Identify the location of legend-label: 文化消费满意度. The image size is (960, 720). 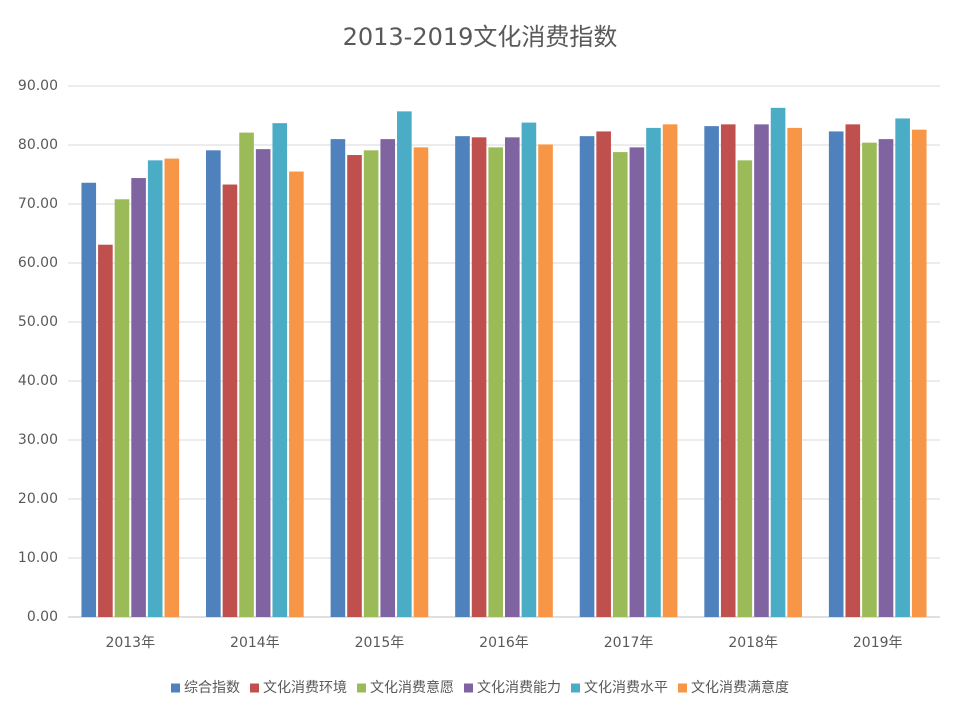
(740, 687).